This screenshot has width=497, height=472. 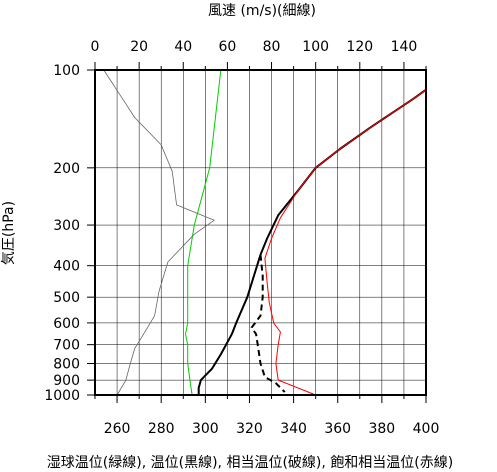 I want to click on left-tick-label: 400, so click(x=66, y=267).